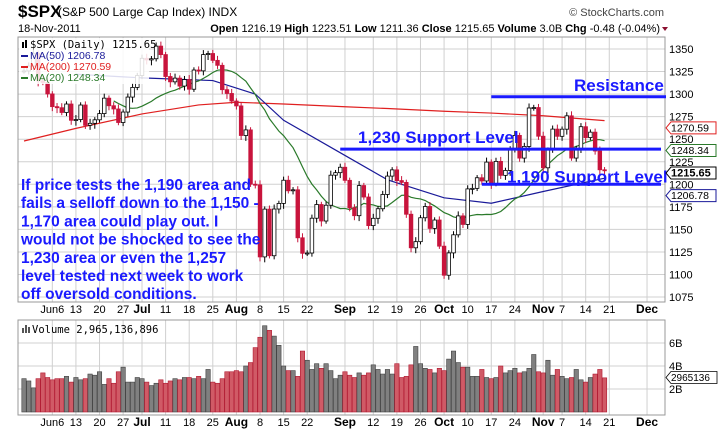  Describe the element at coordinates (260, 423) in the screenshot. I see `x-tick-label: 8` at that location.